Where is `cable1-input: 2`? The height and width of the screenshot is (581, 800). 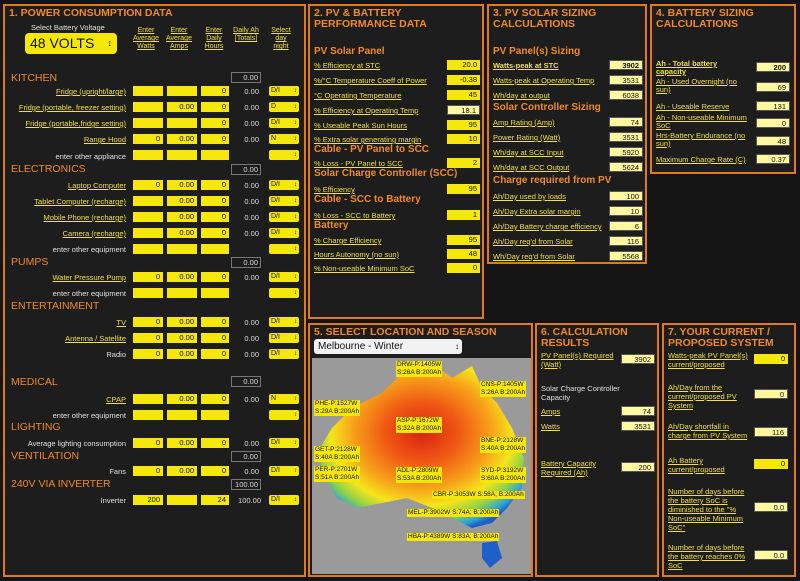
cable1-input: 2 is located at coordinates (463, 163).